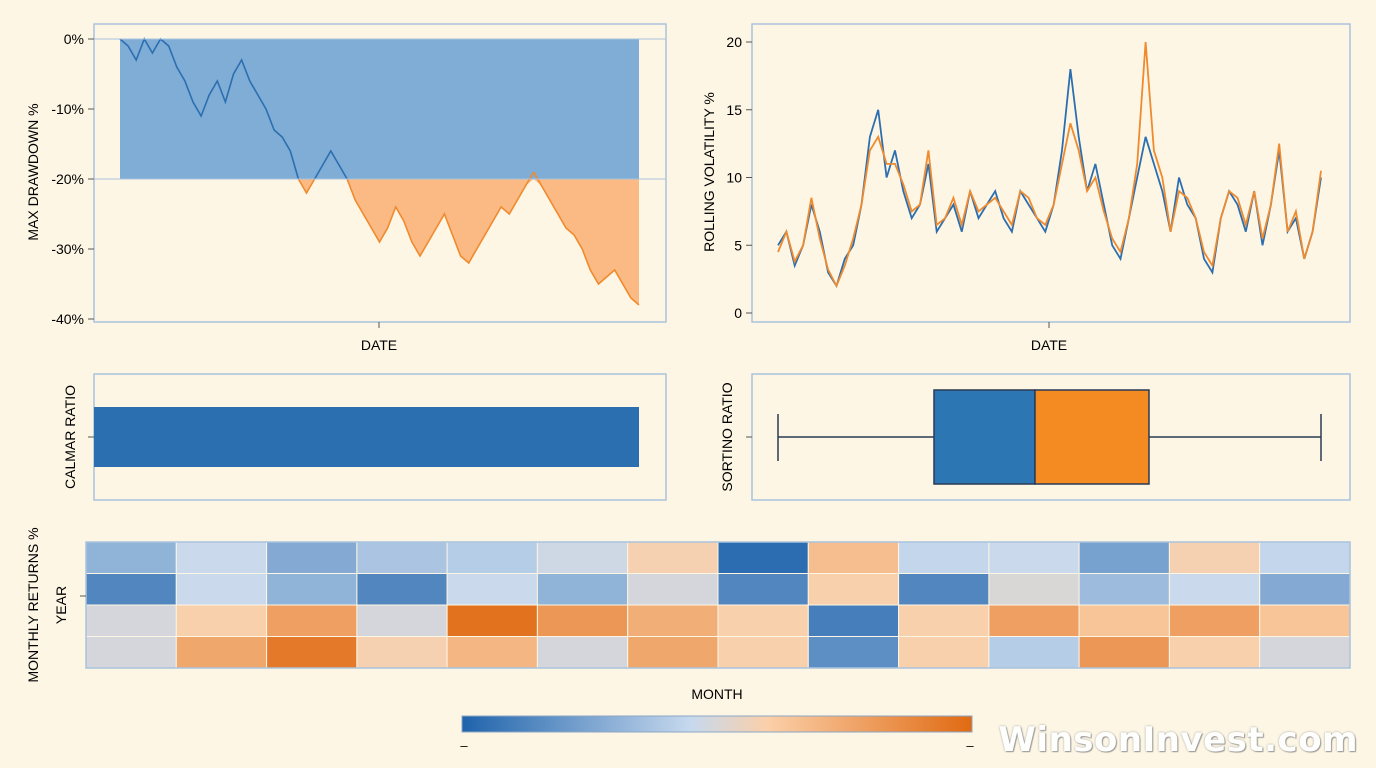 This screenshot has height=768, width=1376. What do you see at coordinates (67, 109) in the screenshot?
I see `drawdown-y-tick-label: -10%` at bounding box center [67, 109].